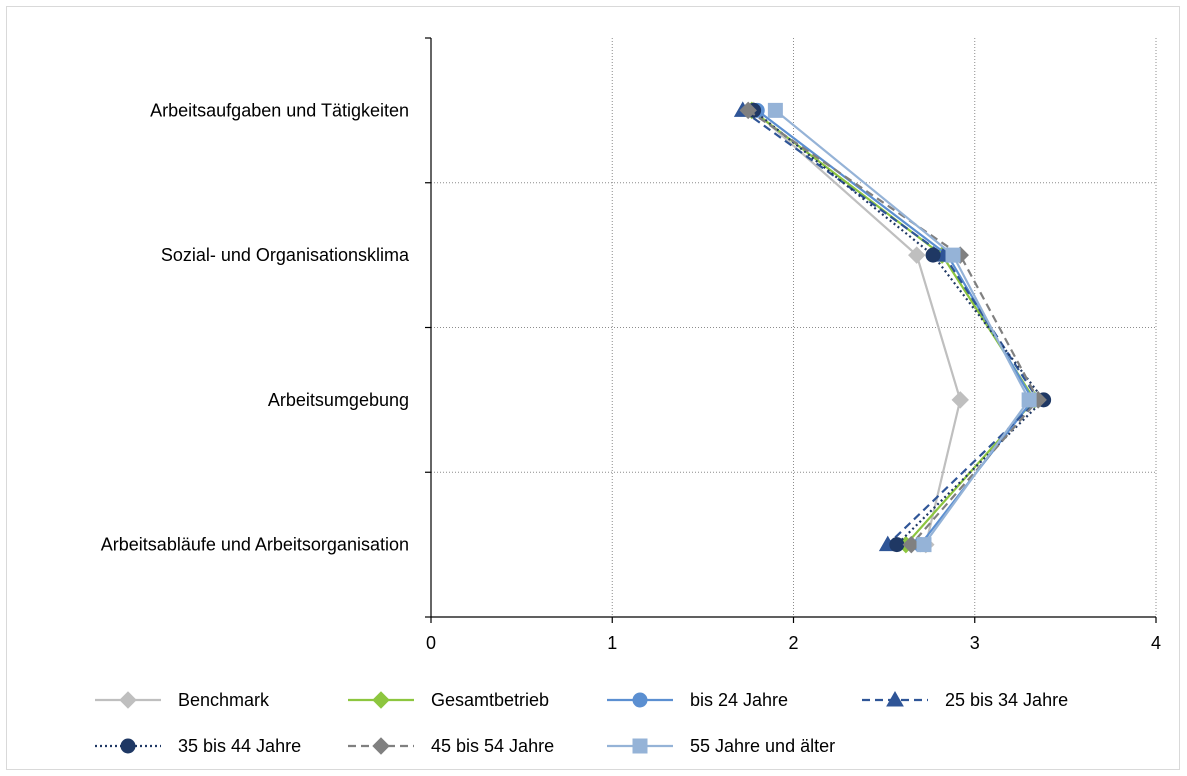 Image resolution: width=1187 pixels, height=776 pixels. What do you see at coordinates (431, 643) in the screenshot?
I see `x-tick-label: 0` at bounding box center [431, 643].